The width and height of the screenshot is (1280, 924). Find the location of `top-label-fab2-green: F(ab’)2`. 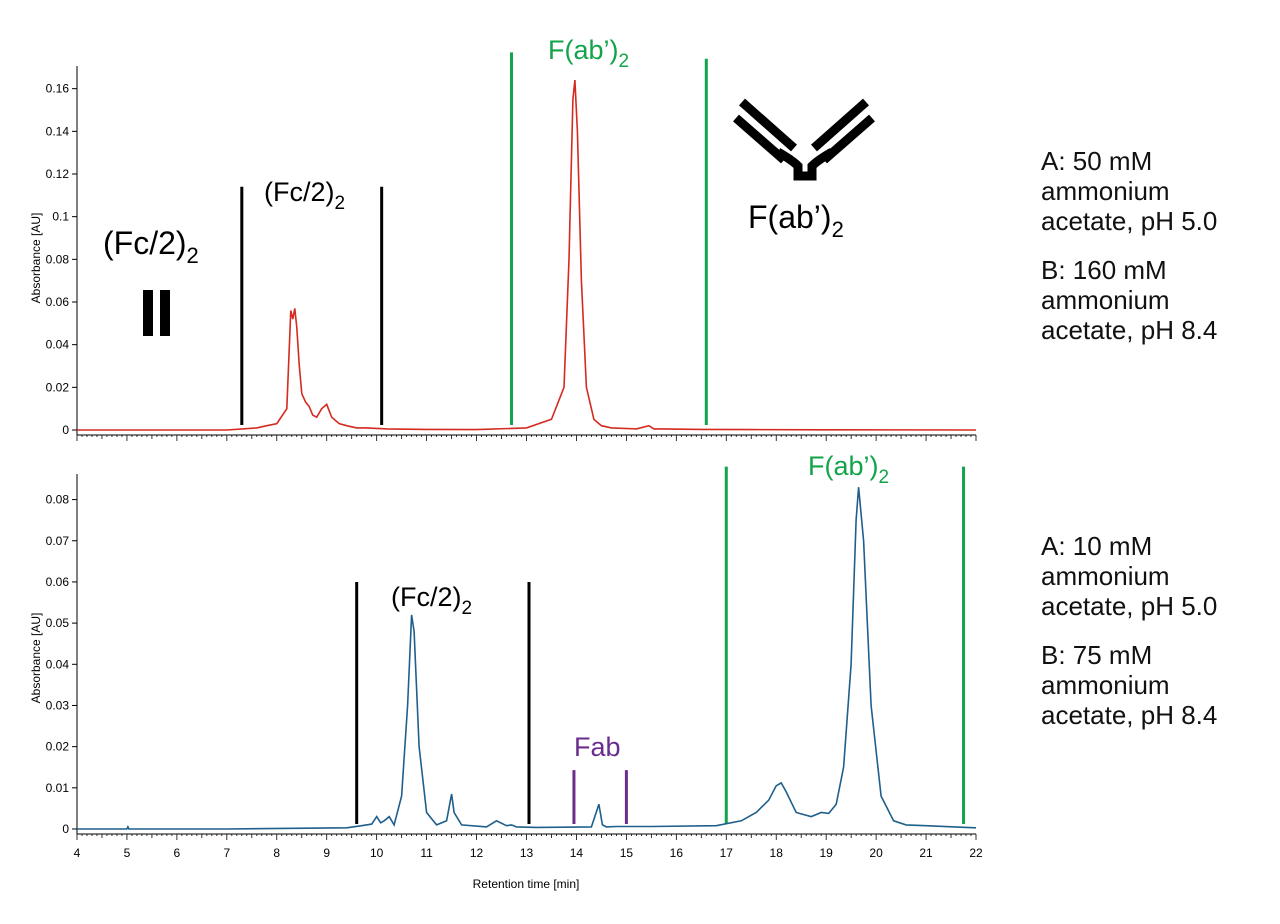

top-label-fab2-green: F(ab’)2 is located at coordinates (588, 53).